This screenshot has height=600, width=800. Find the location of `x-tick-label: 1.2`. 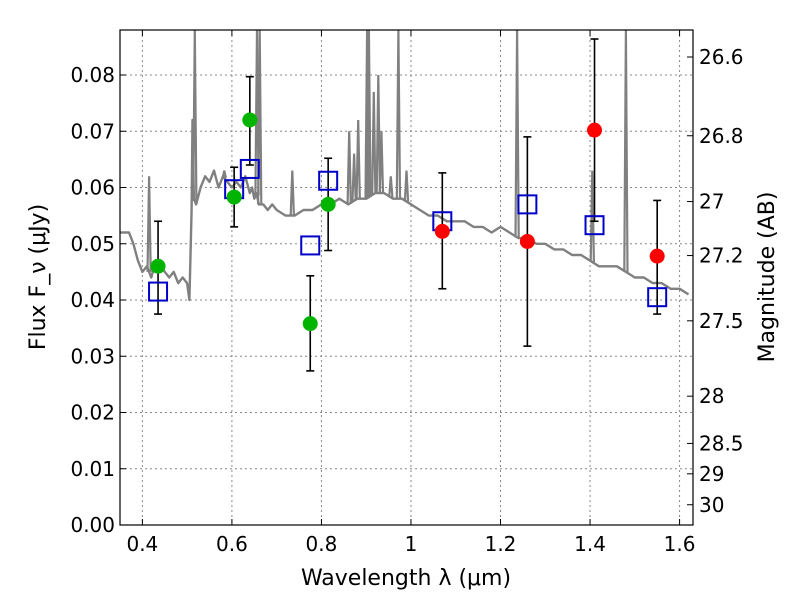

x-tick-label: 1.2 is located at coordinates (501, 544).